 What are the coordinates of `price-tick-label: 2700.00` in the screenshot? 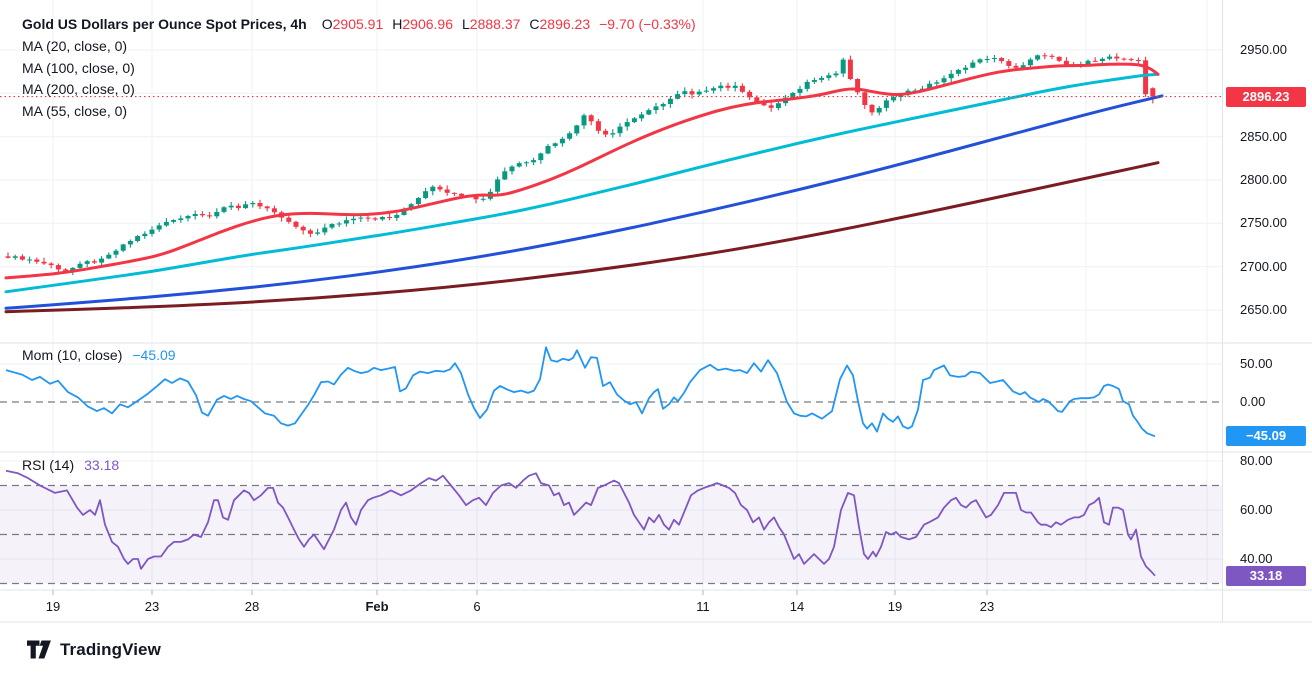 It's located at (1263, 266).